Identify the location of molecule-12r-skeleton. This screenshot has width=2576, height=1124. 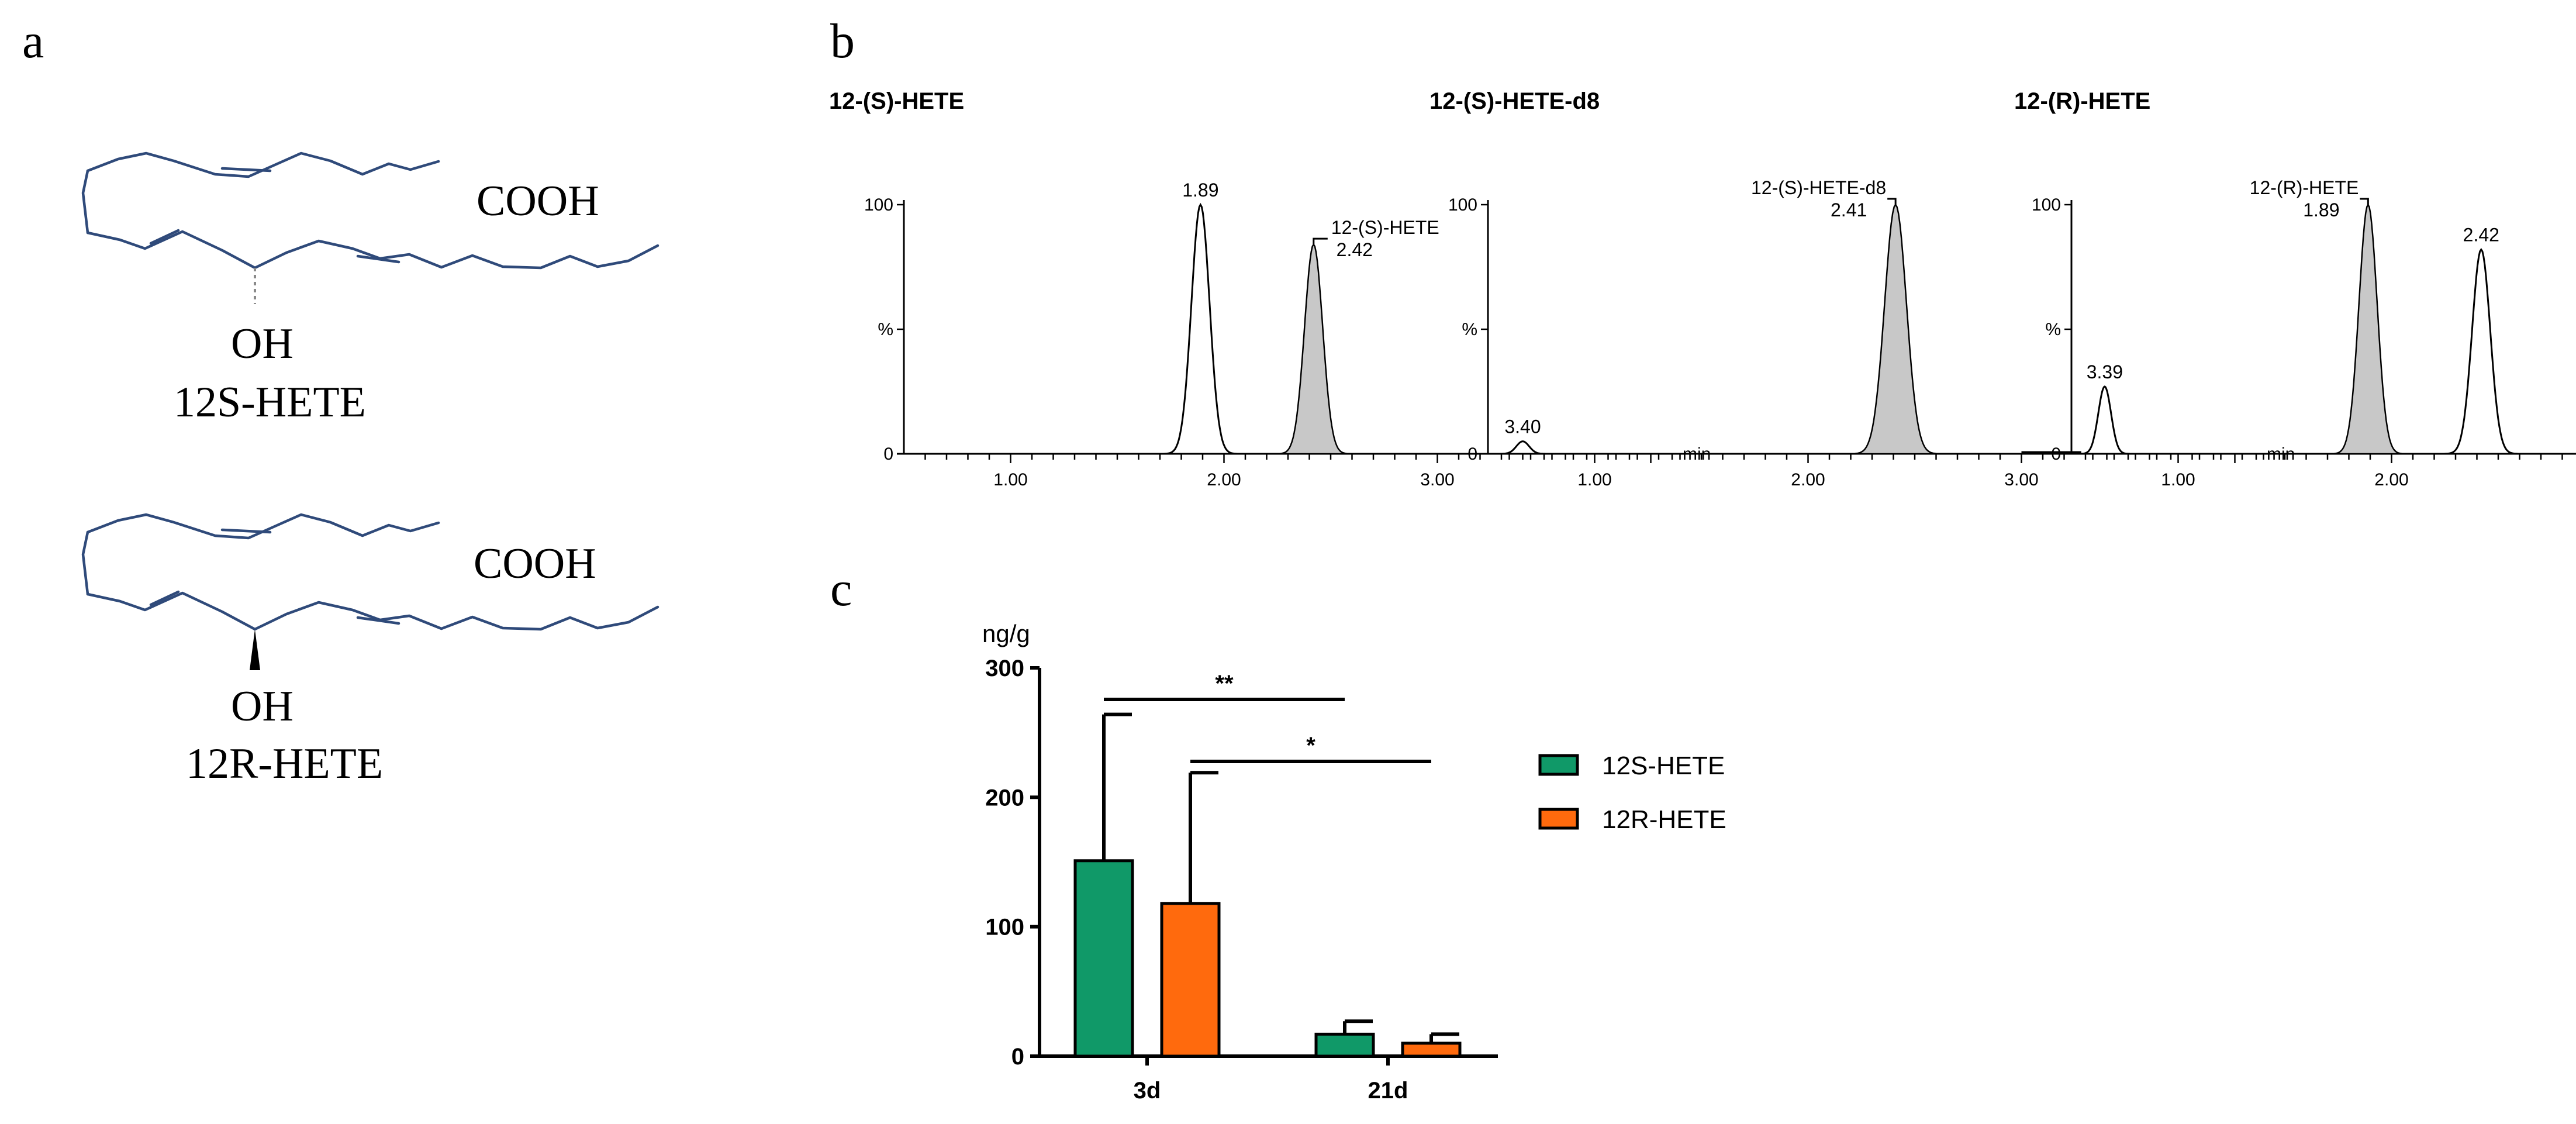
(370, 591).